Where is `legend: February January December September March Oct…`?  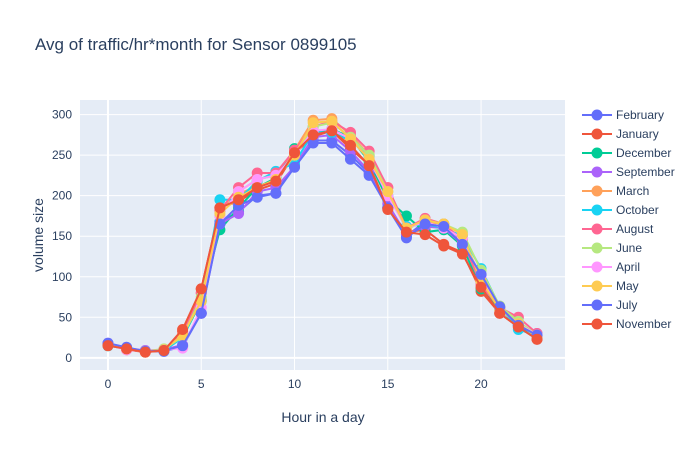 legend: February January December September March Oct… is located at coordinates (628, 219).